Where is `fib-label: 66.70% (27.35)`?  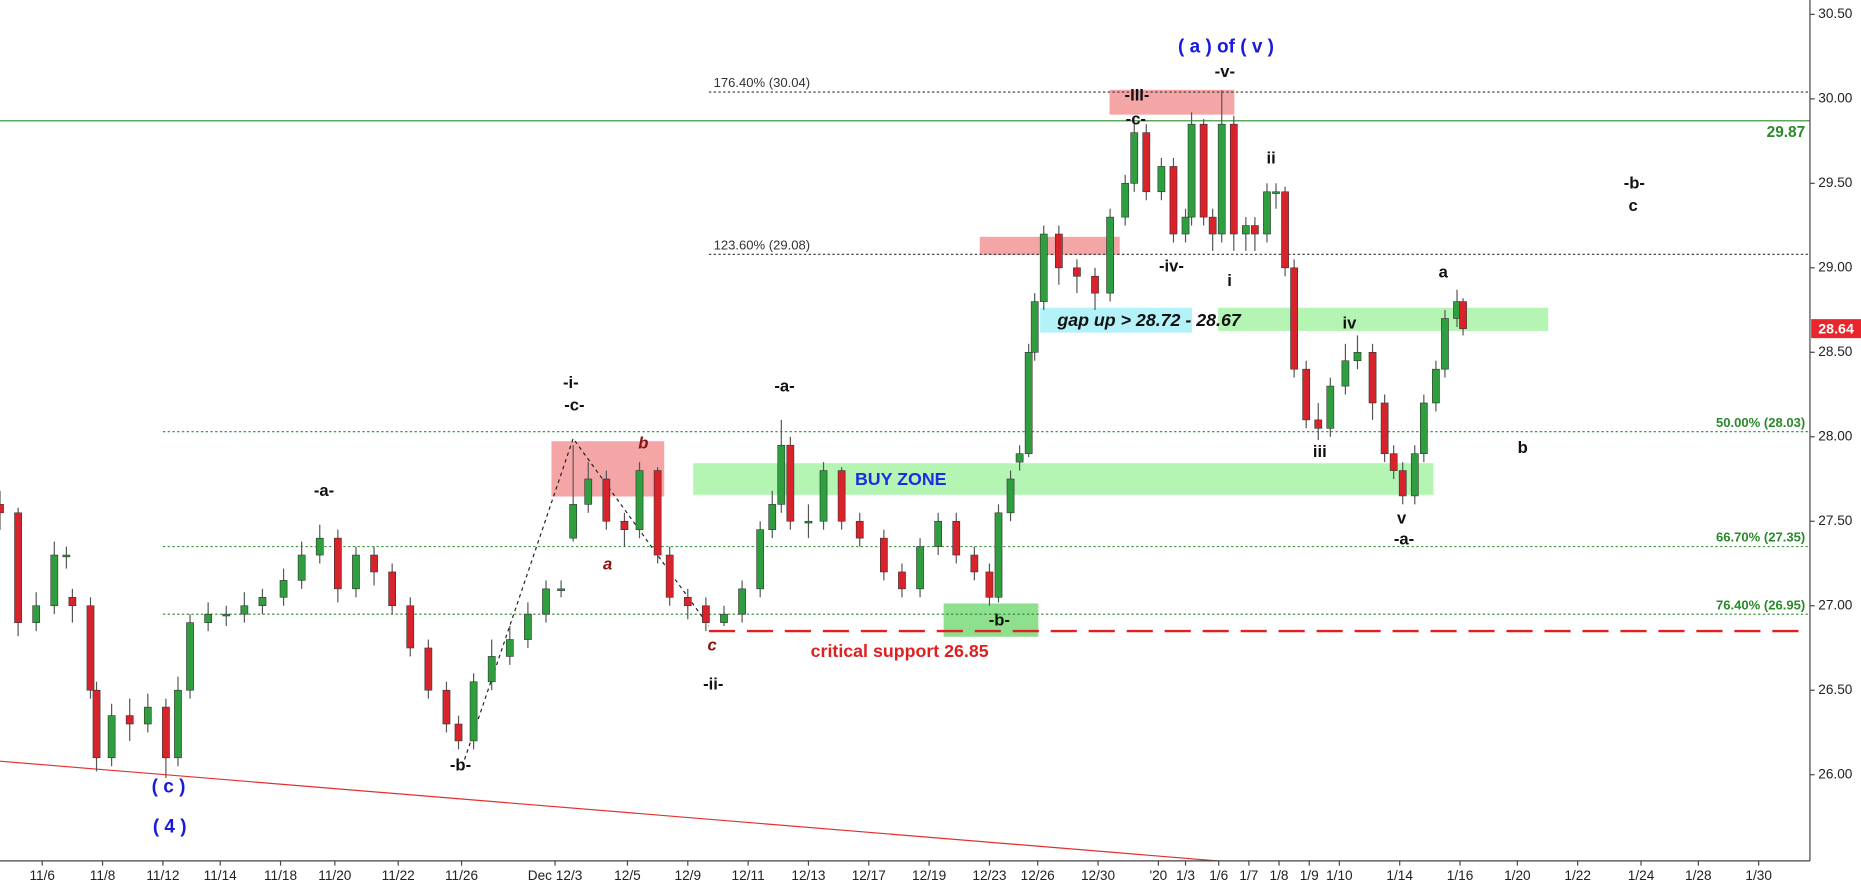
fib-label: 66.70% (27.35) is located at coordinates (1760, 537).